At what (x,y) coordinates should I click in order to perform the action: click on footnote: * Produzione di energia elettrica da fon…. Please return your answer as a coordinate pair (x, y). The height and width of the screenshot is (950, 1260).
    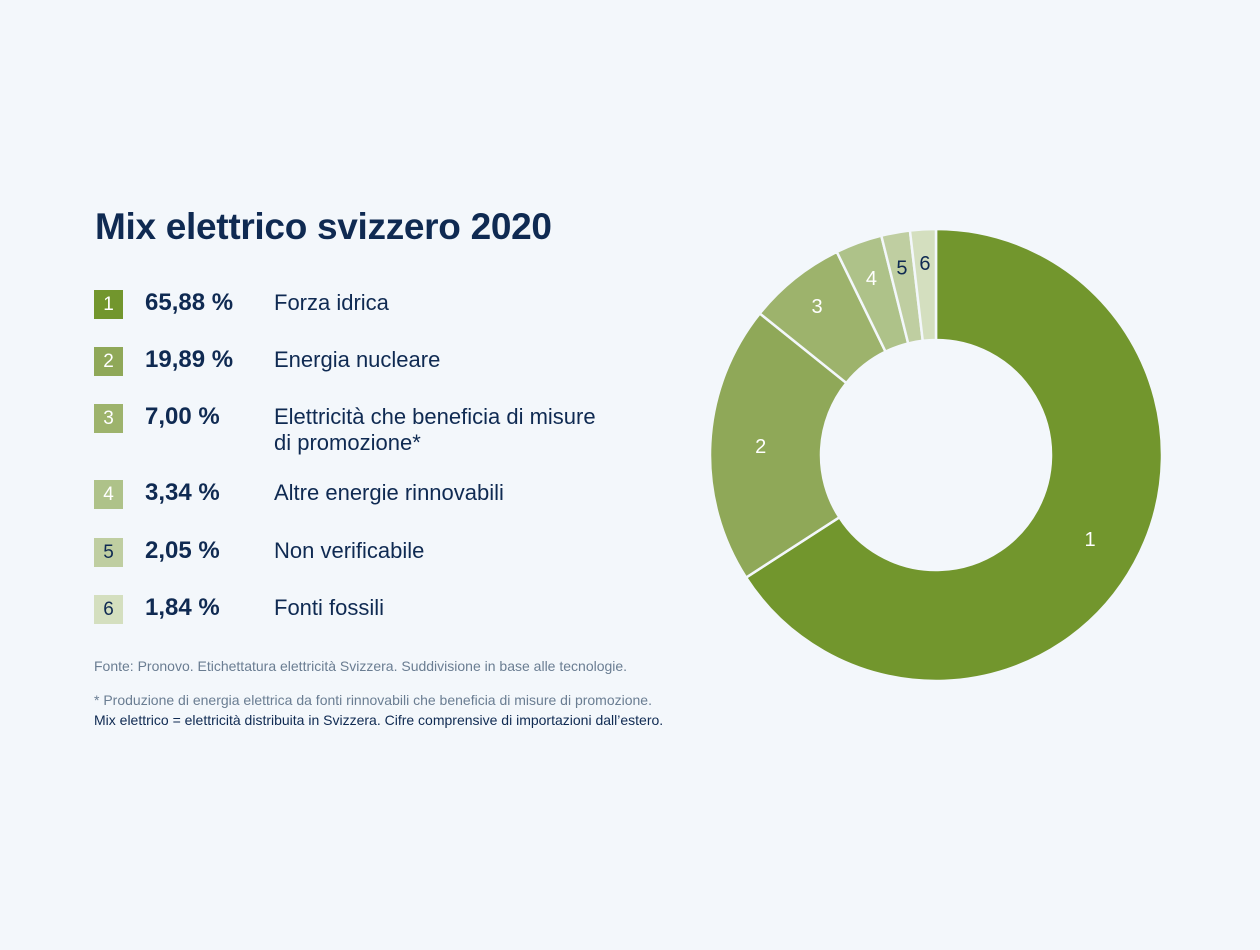
    Looking at the image, I should click on (373, 700).